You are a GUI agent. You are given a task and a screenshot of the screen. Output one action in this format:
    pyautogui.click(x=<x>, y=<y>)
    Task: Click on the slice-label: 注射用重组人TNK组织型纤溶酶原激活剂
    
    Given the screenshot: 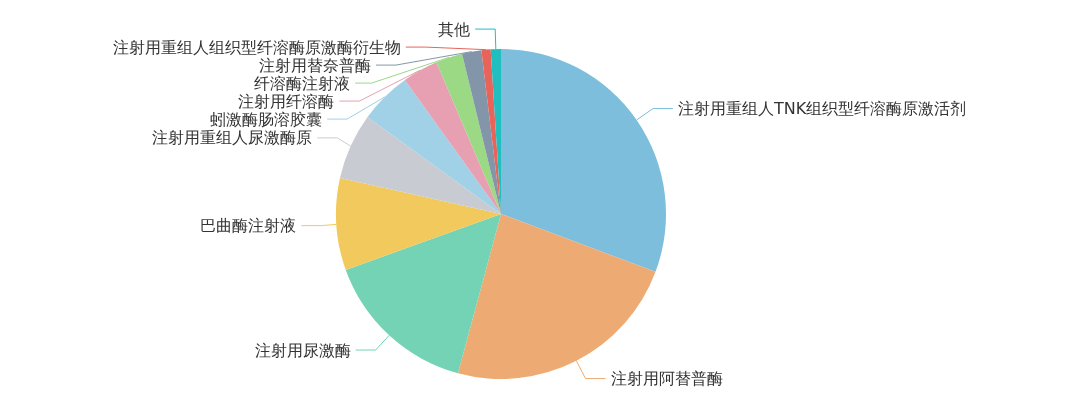 What is the action you would take?
    pyautogui.click(x=822, y=109)
    